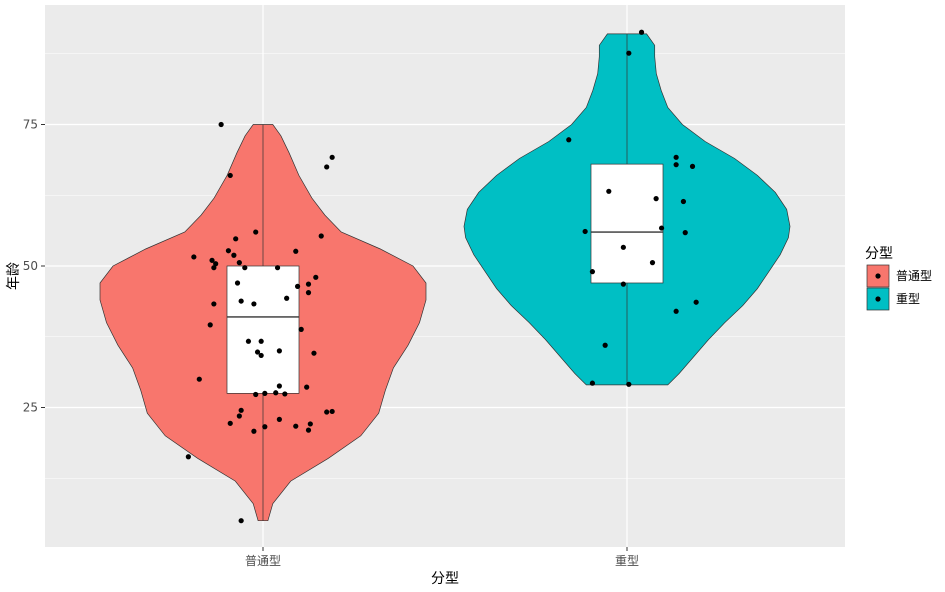 The height and width of the screenshot is (592, 945). I want to click on legend-label: 重型, so click(908, 299).